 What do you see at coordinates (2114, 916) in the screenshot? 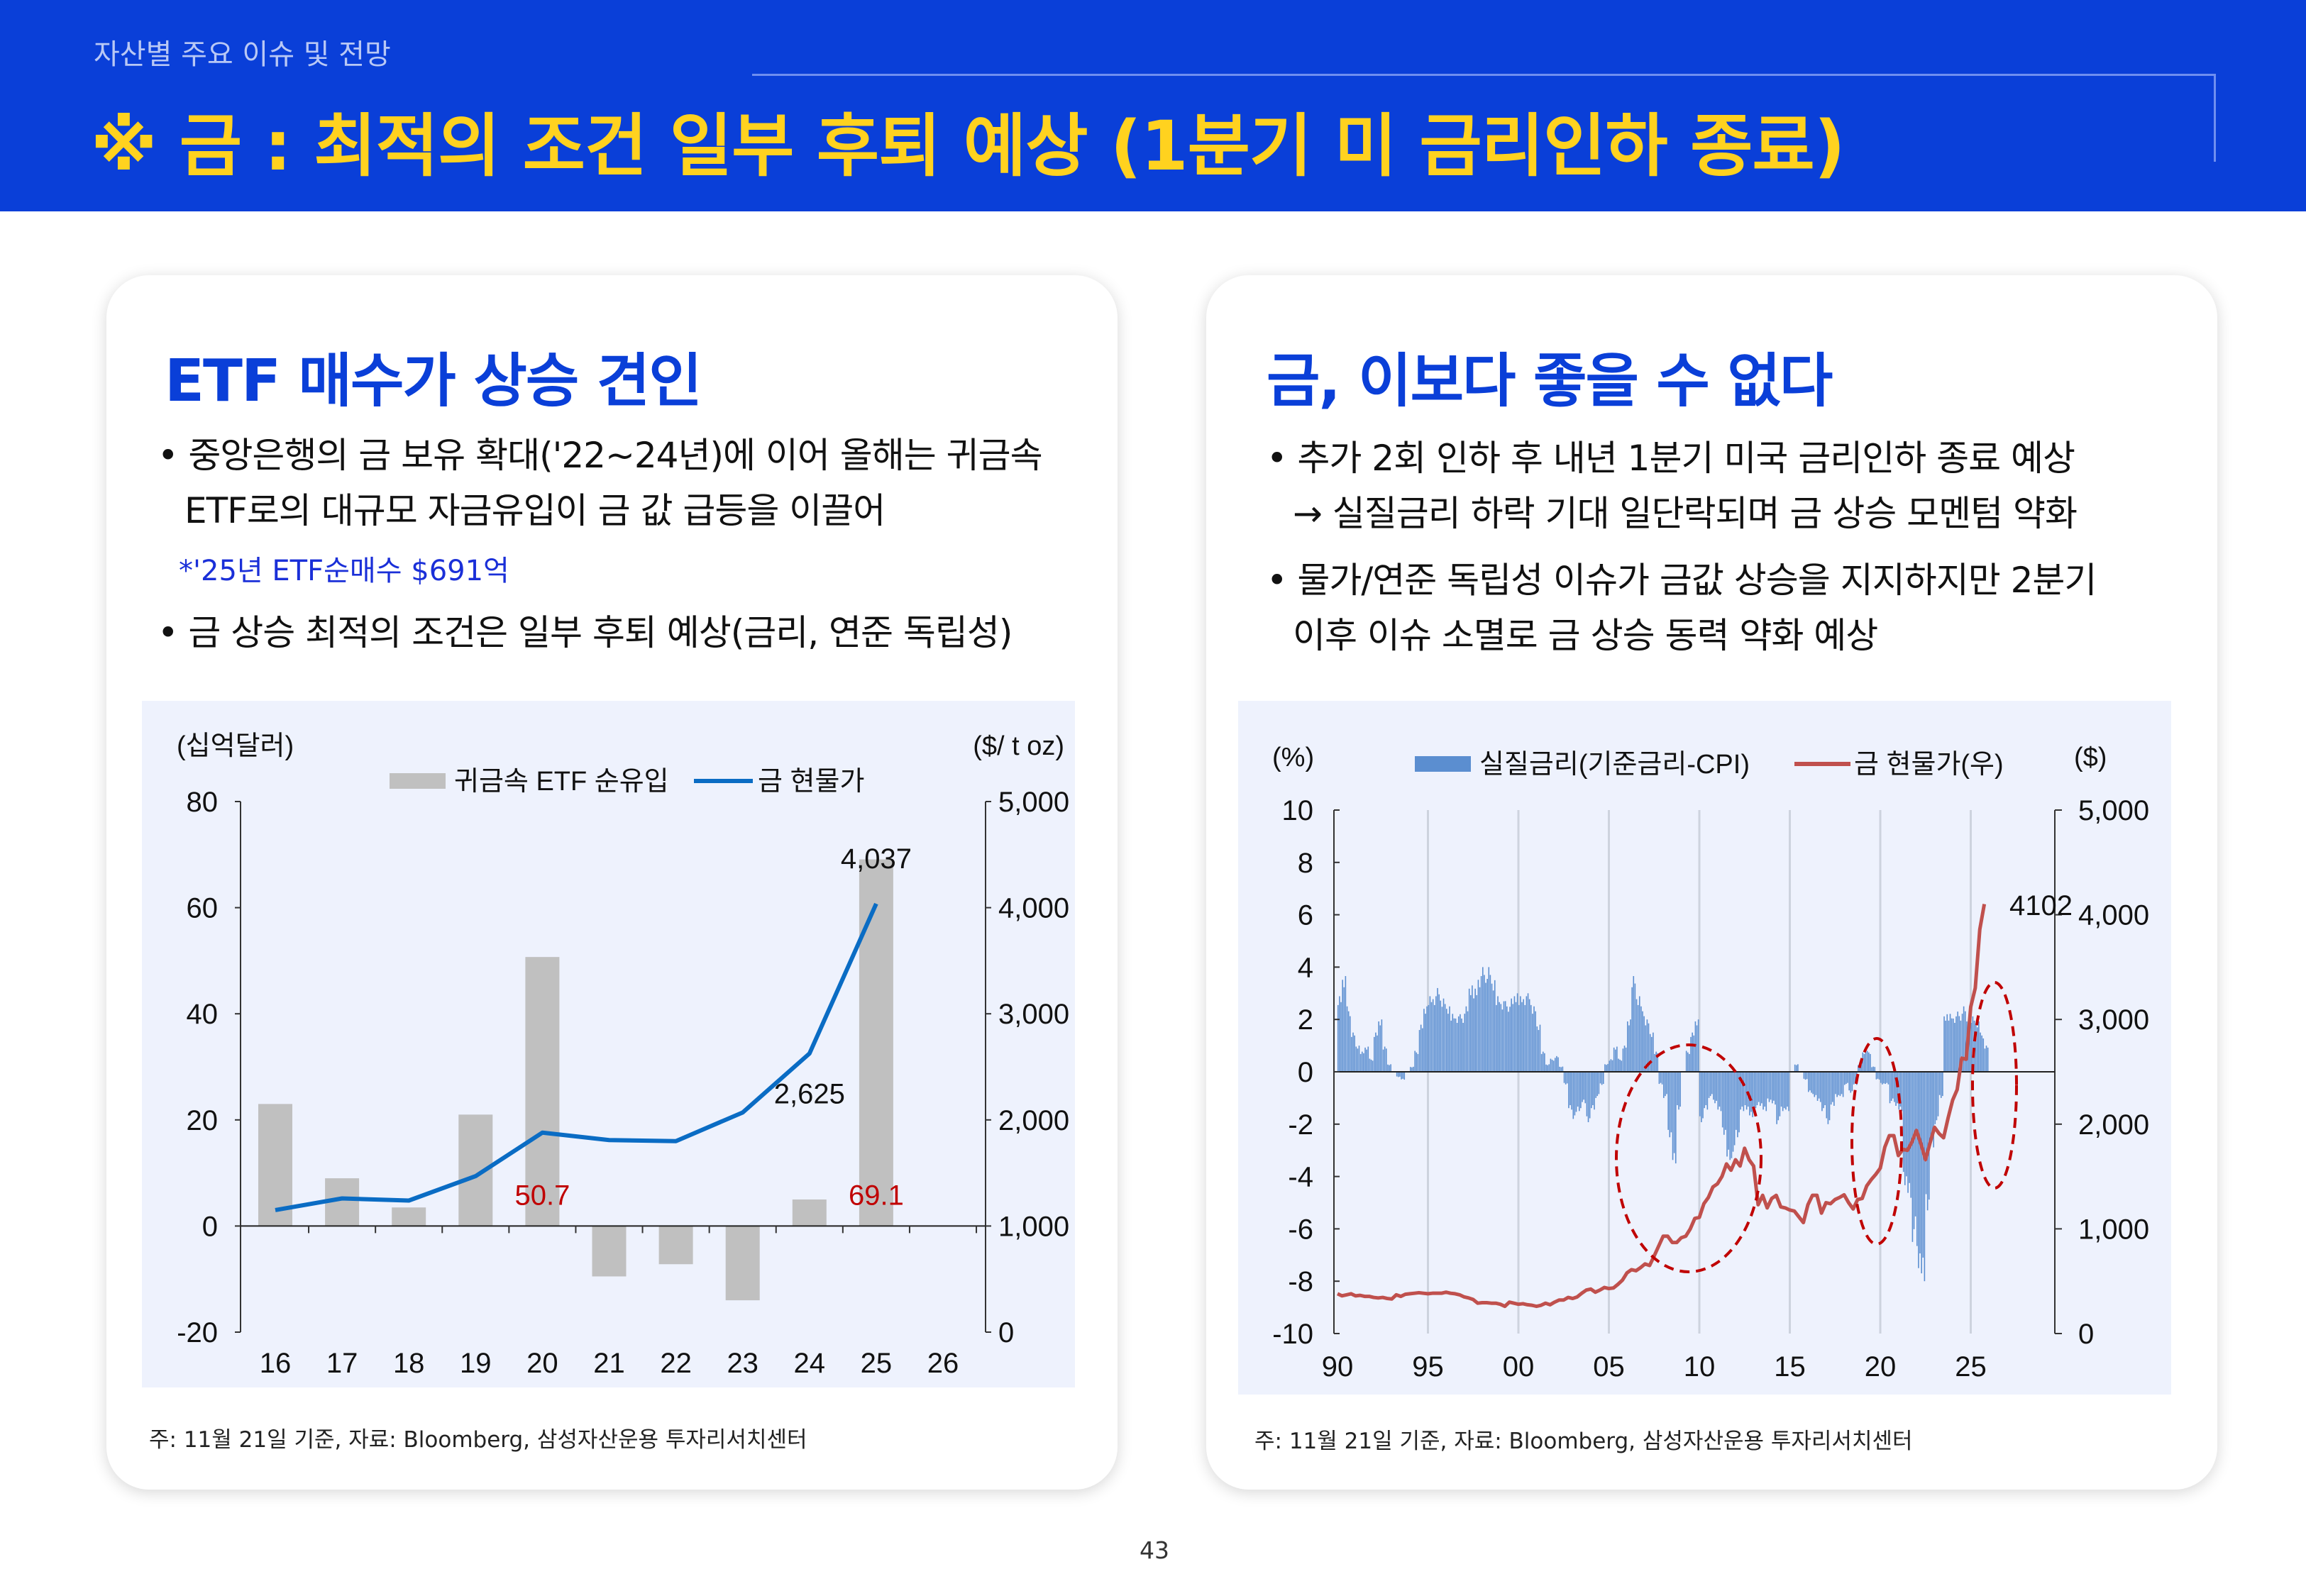
I see `y2-tick-label: 4,000` at bounding box center [2114, 916].